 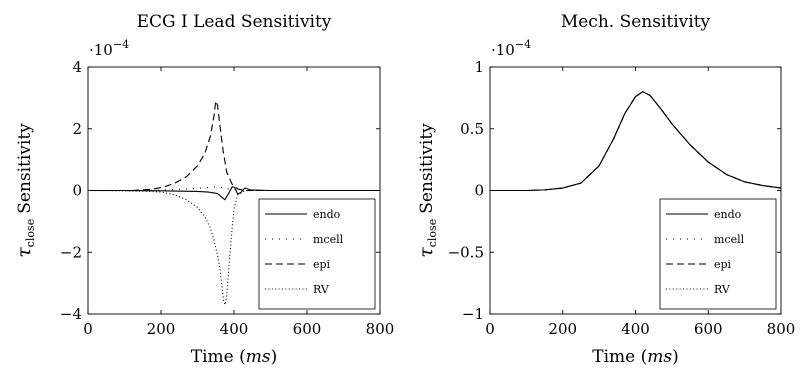 I want to click on chart-title: ECG I Lead Sensitivity, so click(x=234, y=22).